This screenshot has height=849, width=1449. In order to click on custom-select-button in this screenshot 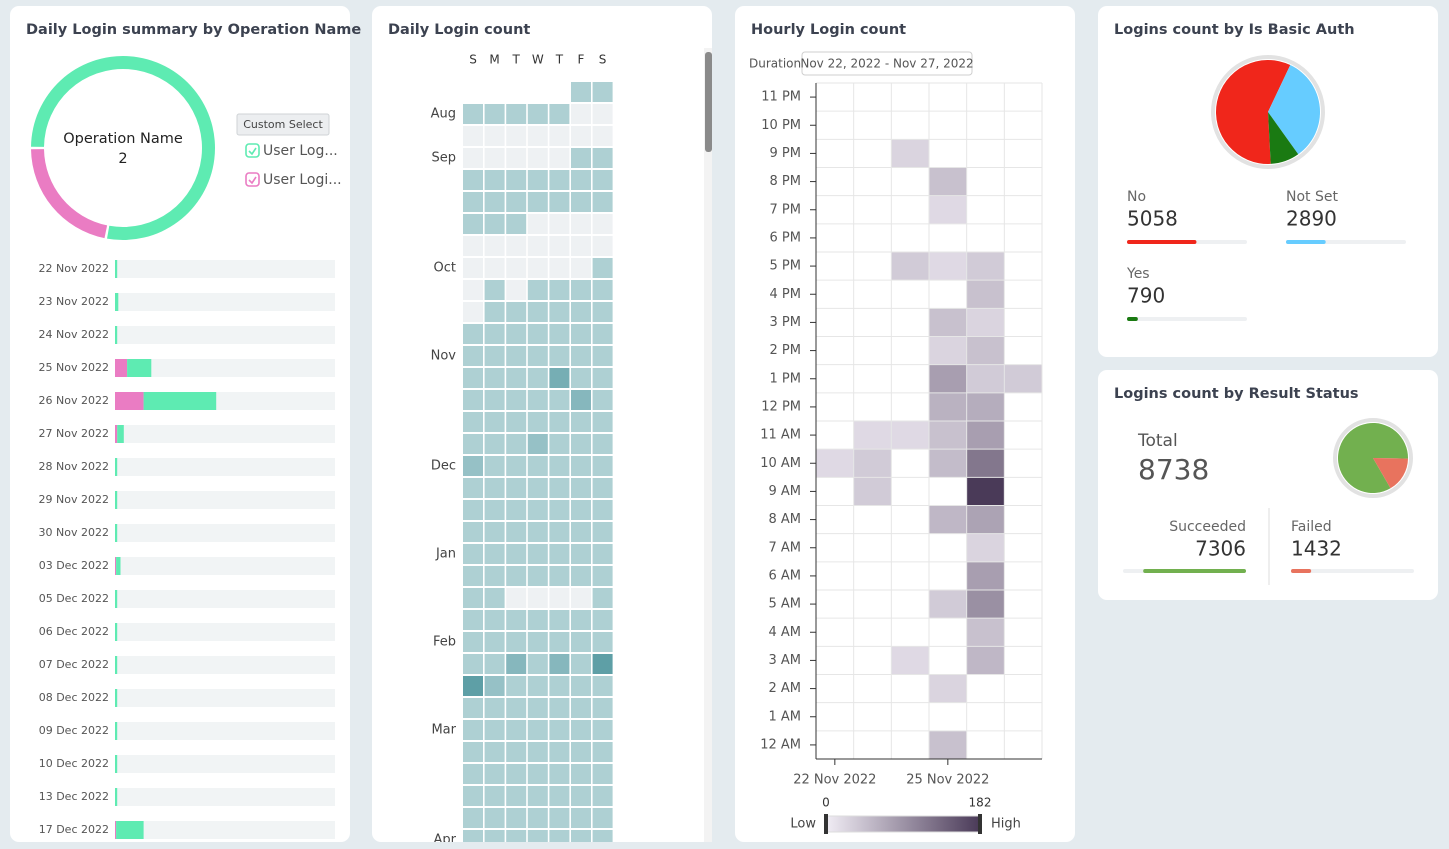, I will do `click(283, 124)`.